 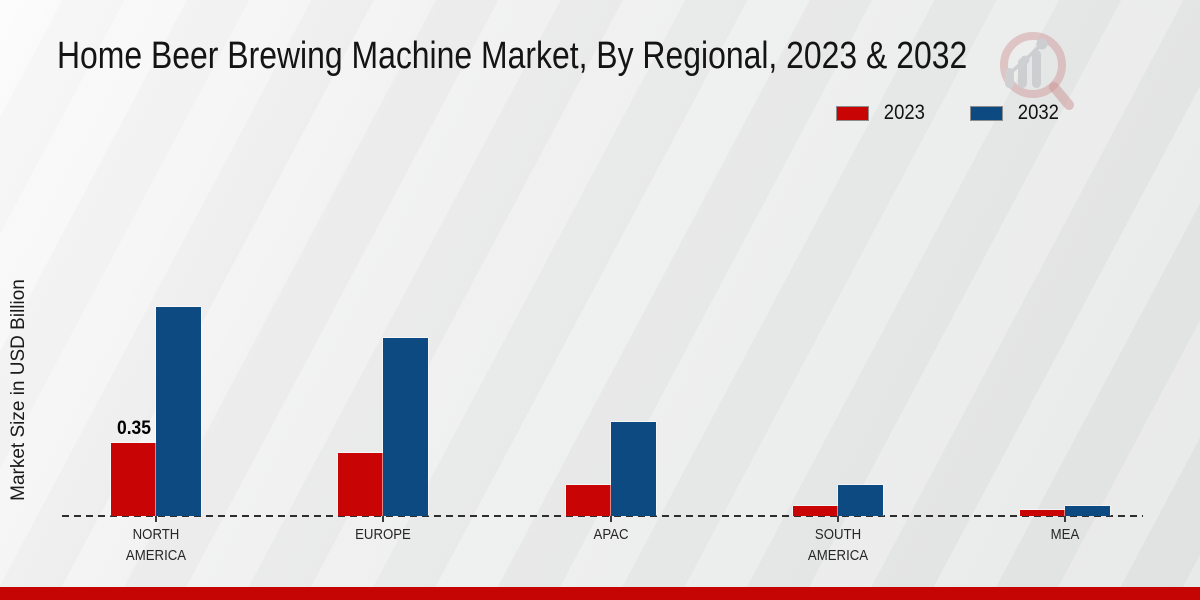 I want to click on magnifier-icon, so click(x=1037, y=71).